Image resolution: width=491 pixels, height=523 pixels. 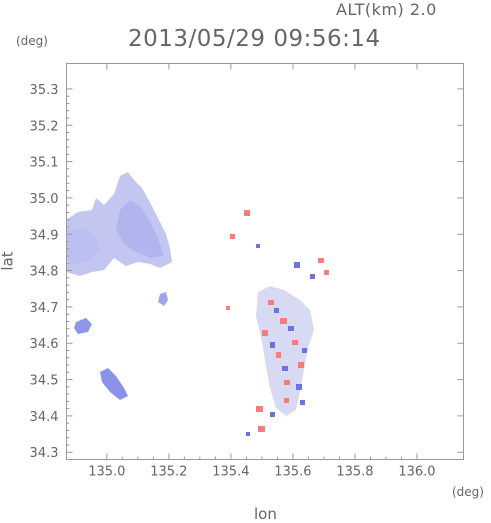 I want to click on x-tick-label: 135.2, so click(x=168, y=472).